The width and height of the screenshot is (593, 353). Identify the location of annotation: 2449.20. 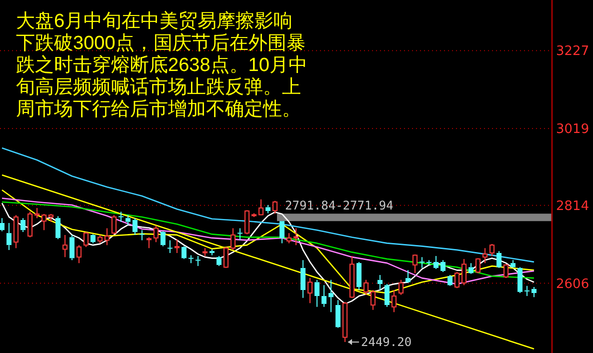
(386, 342).